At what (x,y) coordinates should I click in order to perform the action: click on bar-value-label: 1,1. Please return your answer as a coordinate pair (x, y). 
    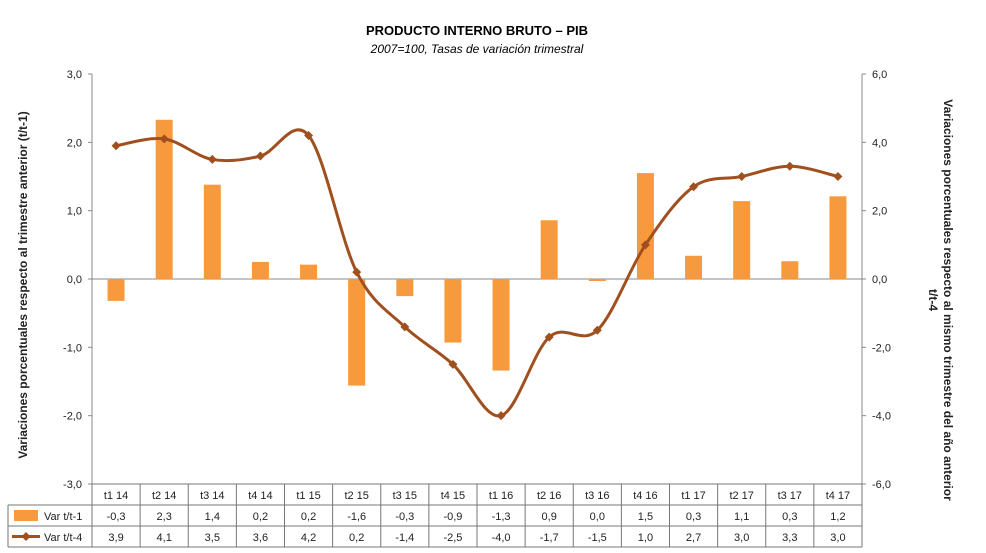
    Looking at the image, I should click on (741, 517).